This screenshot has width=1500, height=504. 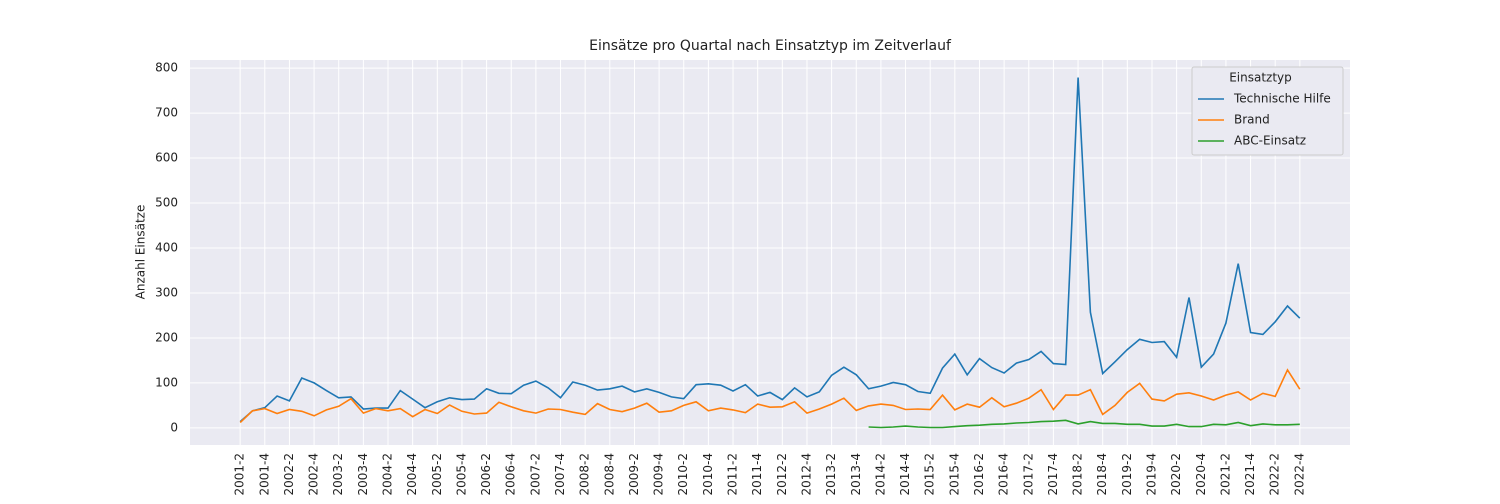 What do you see at coordinates (954, 474) in the screenshot?
I see `x-tick-label: 2015-4` at bounding box center [954, 474].